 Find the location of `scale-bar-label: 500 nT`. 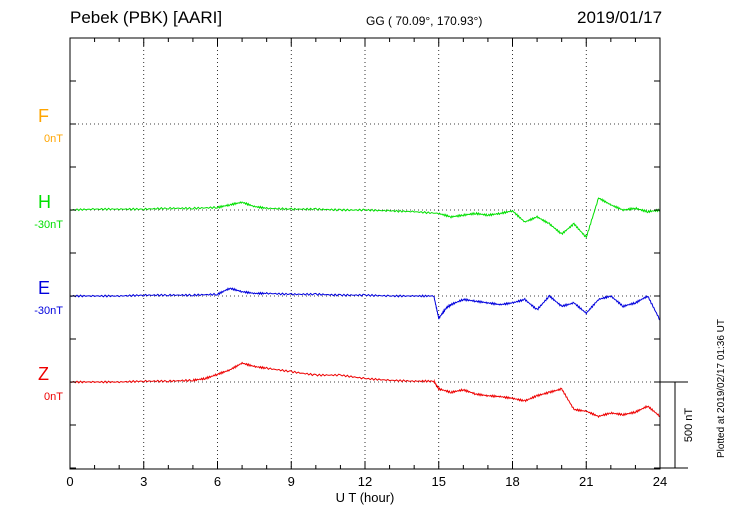

scale-bar-label: 500 nT is located at coordinates (689, 425).